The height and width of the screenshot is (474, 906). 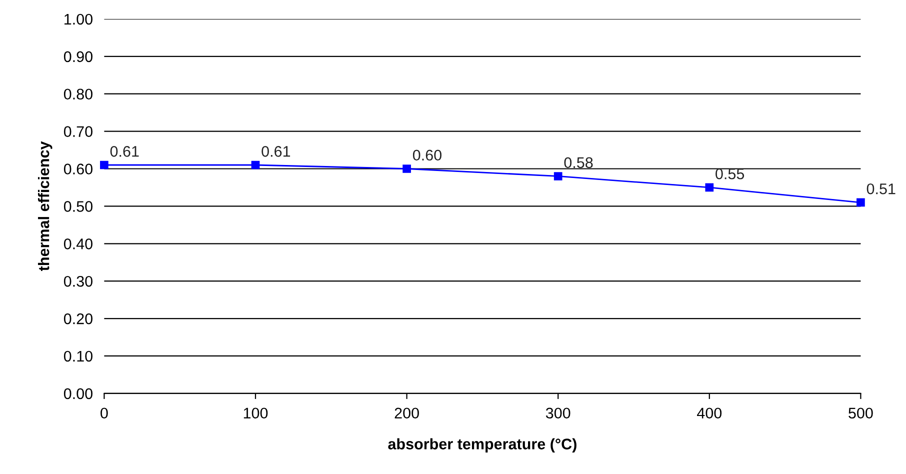 What do you see at coordinates (406, 413) in the screenshot?
I see `x-tick-label: 200` at bounding box center [406, 413].